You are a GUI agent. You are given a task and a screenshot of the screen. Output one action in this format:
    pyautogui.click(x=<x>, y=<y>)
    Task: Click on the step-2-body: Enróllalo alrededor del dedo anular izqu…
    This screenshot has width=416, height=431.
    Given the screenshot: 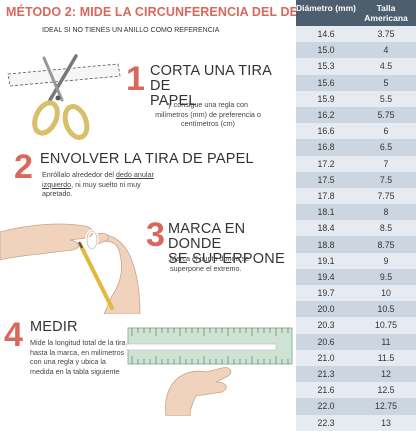 What is the action you would take?
    pyautogui.click(x=98, y=184)
    